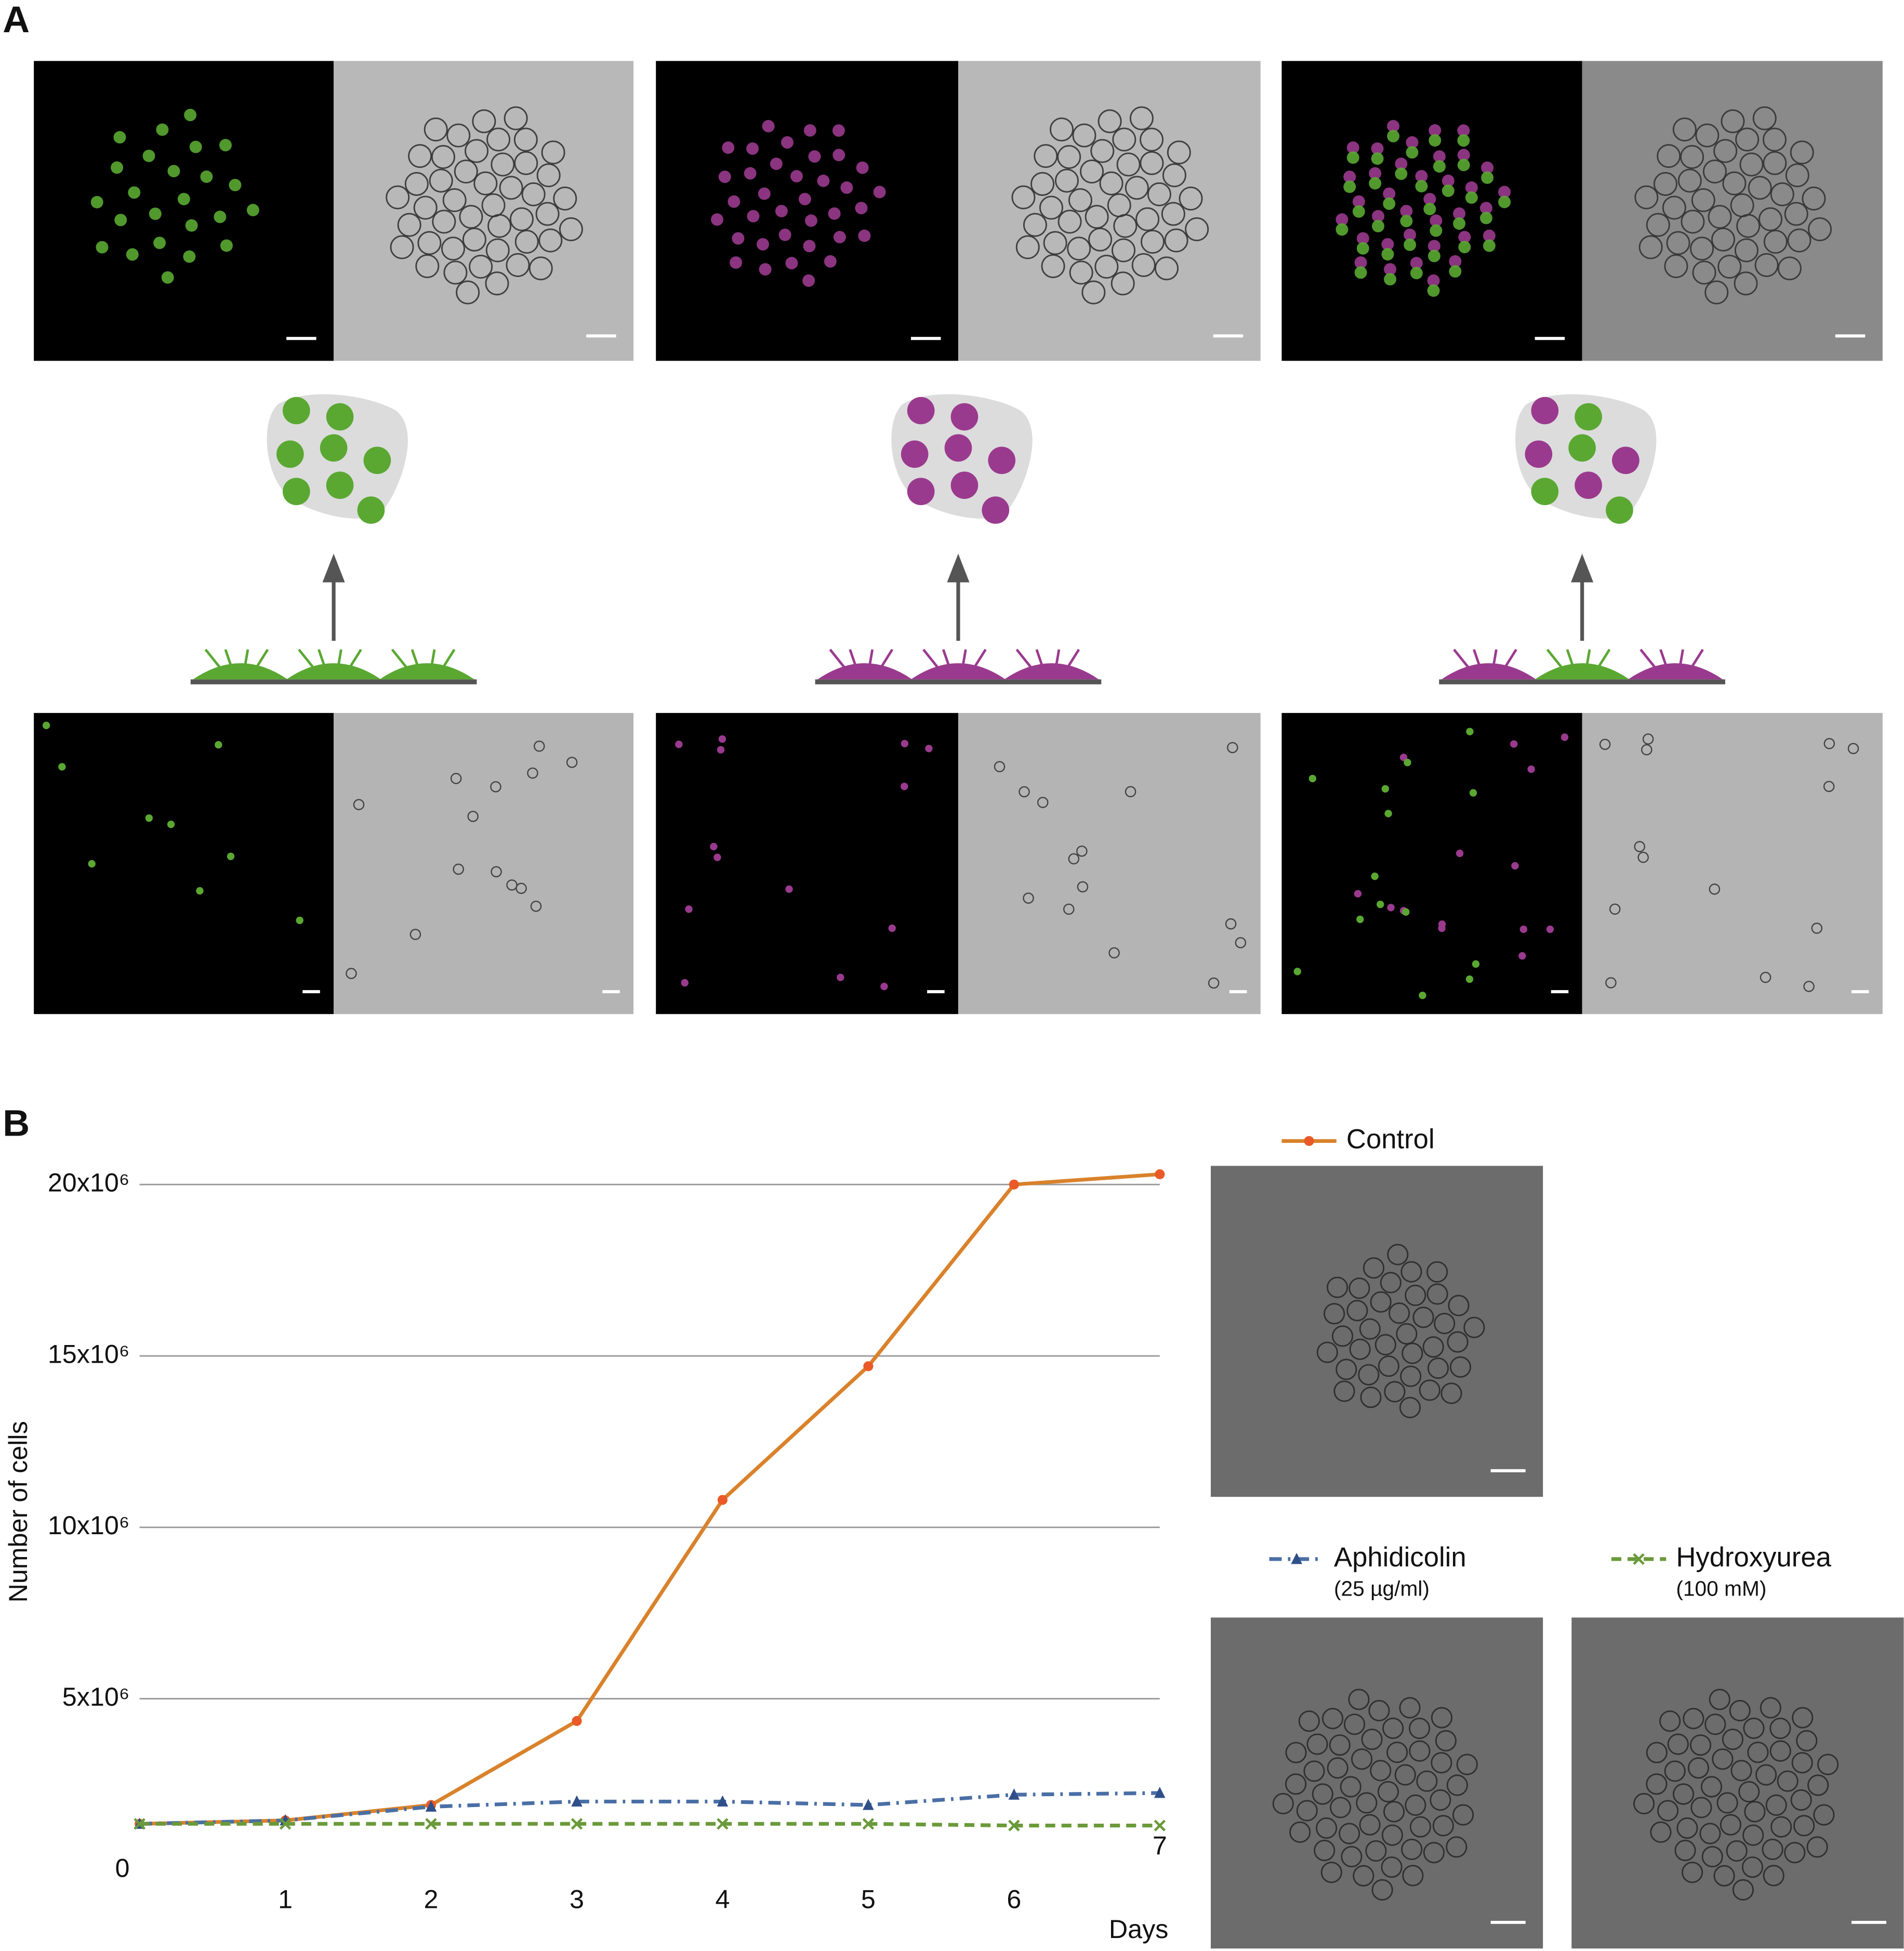 Image resolution: width=1904 pixels, height=1951 pixels. Describe the element at coordinates (89, 1525) in the screenshot. I see `y-tick-label: 10x10⁶` at that location.